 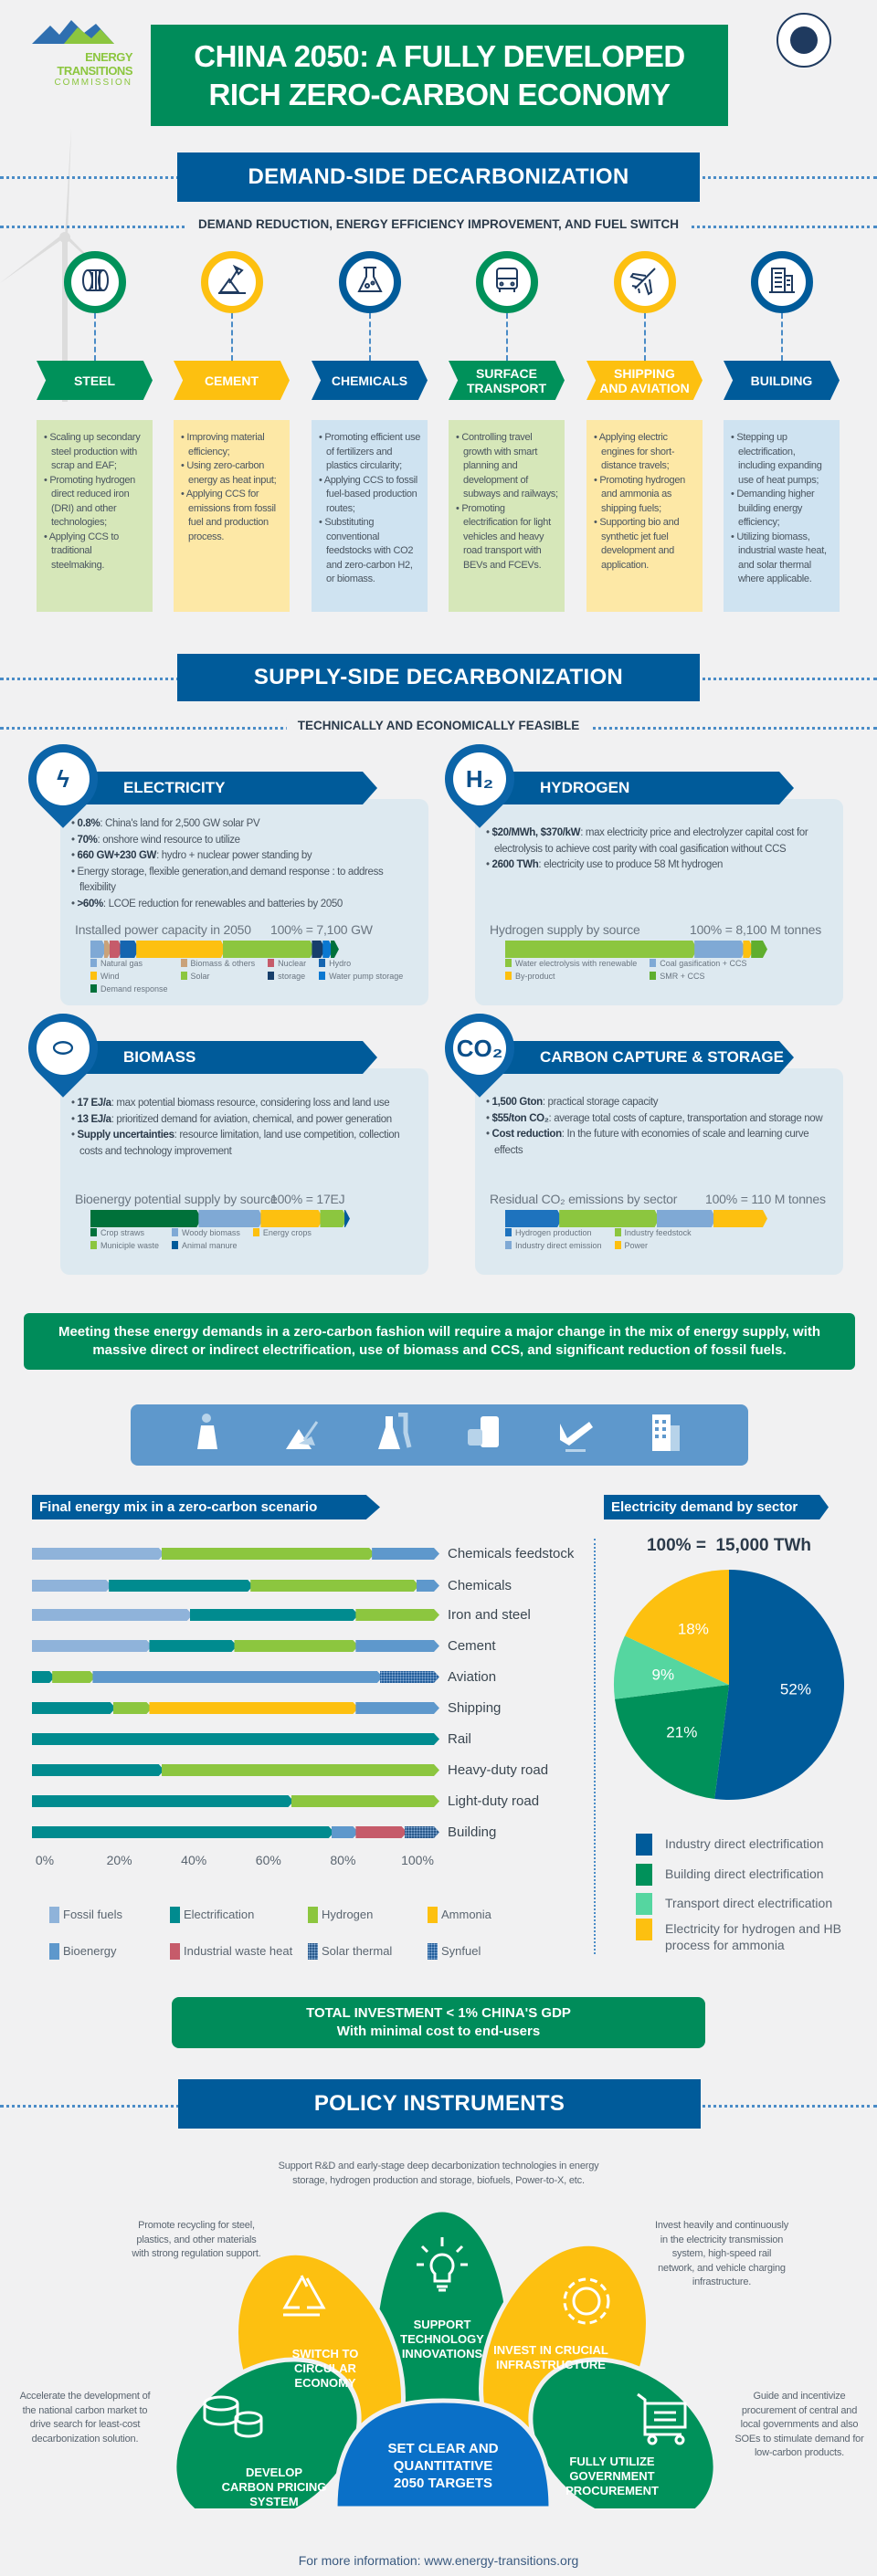 I want to click on legend-item: Water pump storage, so click(x=361, y=976).